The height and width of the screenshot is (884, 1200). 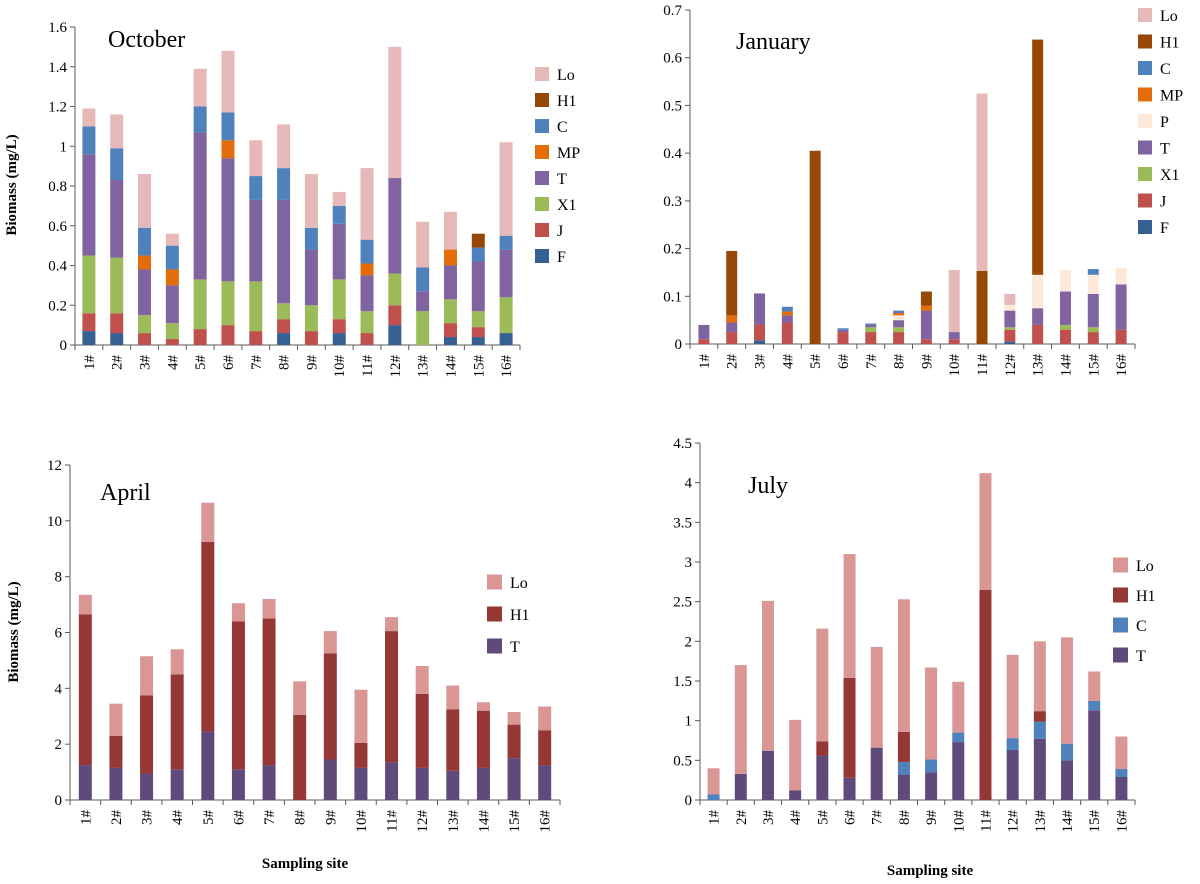 What do you see at coordinates (146, 363) in the screenshot?
I see `october-x-tick-label: 3#` at bounding box center [146, 363].